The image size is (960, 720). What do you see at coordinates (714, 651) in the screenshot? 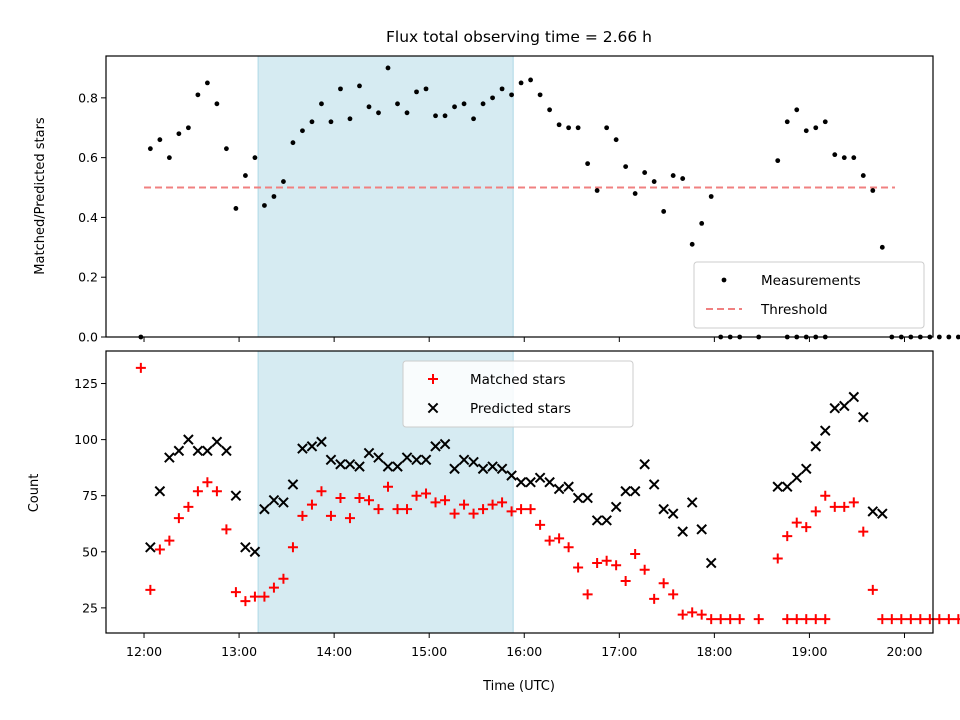
I see `x-tick-label: 18:00` at bounding box center [714, 651].